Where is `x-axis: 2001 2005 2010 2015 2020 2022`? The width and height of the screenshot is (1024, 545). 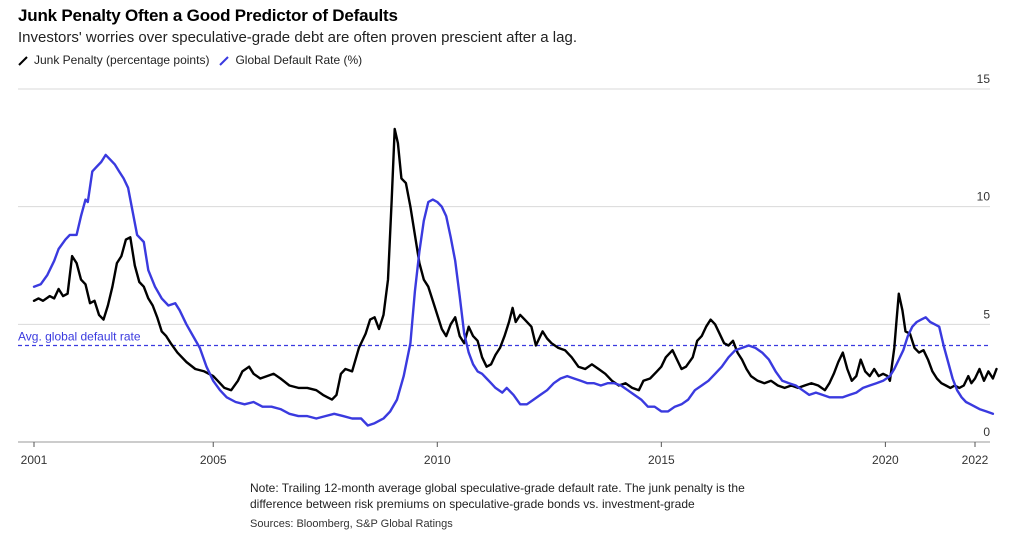
x-axis: 2001 2005 2010 2015 2020 2022 is located at coordinates (505, 454).